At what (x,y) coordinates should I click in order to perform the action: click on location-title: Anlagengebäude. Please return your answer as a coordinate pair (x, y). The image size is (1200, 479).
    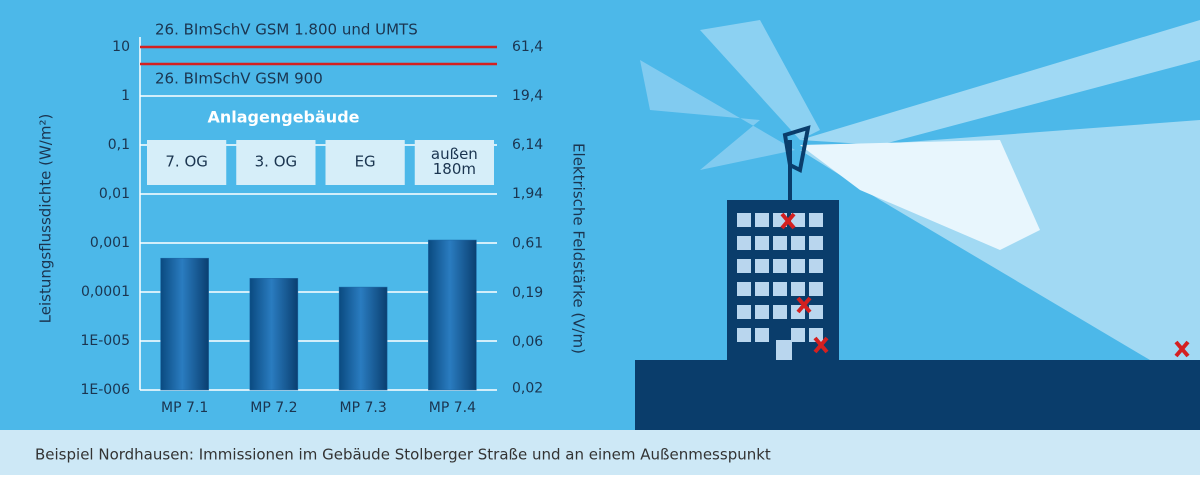
    Looking at the image, I should click on (284, 117).